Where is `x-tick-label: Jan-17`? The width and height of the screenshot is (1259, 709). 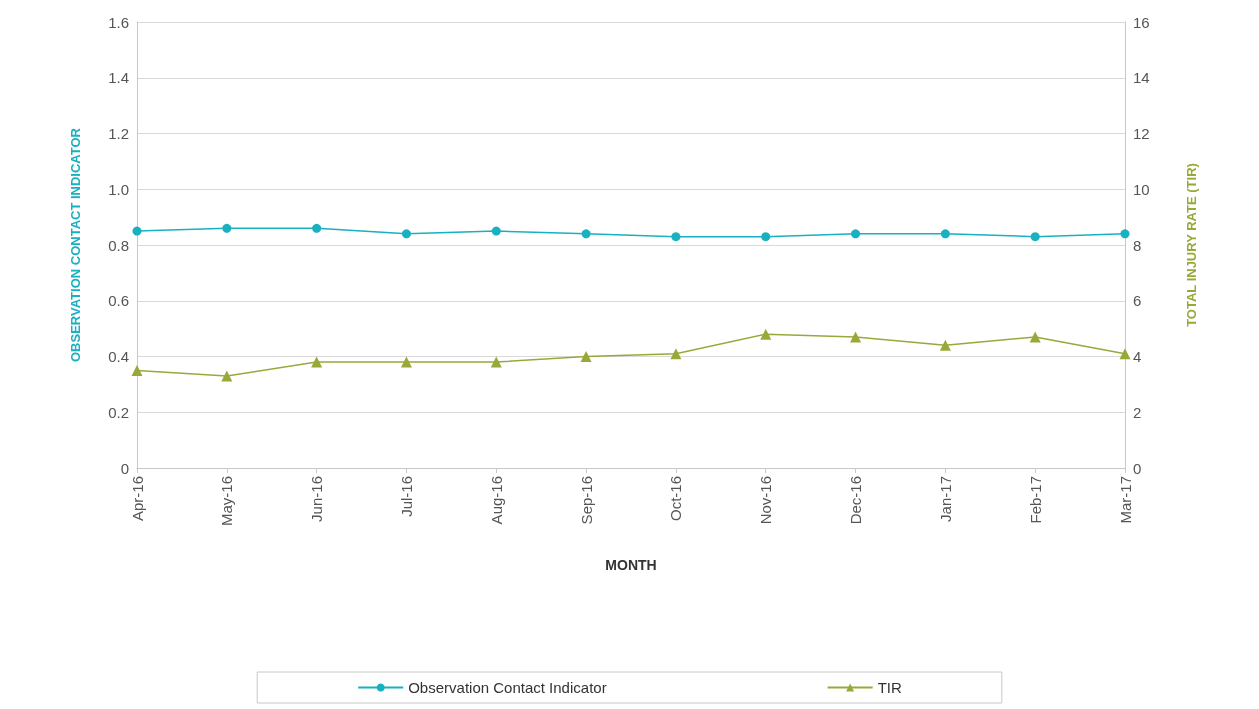 x-tick-label: Jan-17 is located at coordinates (945, 499).